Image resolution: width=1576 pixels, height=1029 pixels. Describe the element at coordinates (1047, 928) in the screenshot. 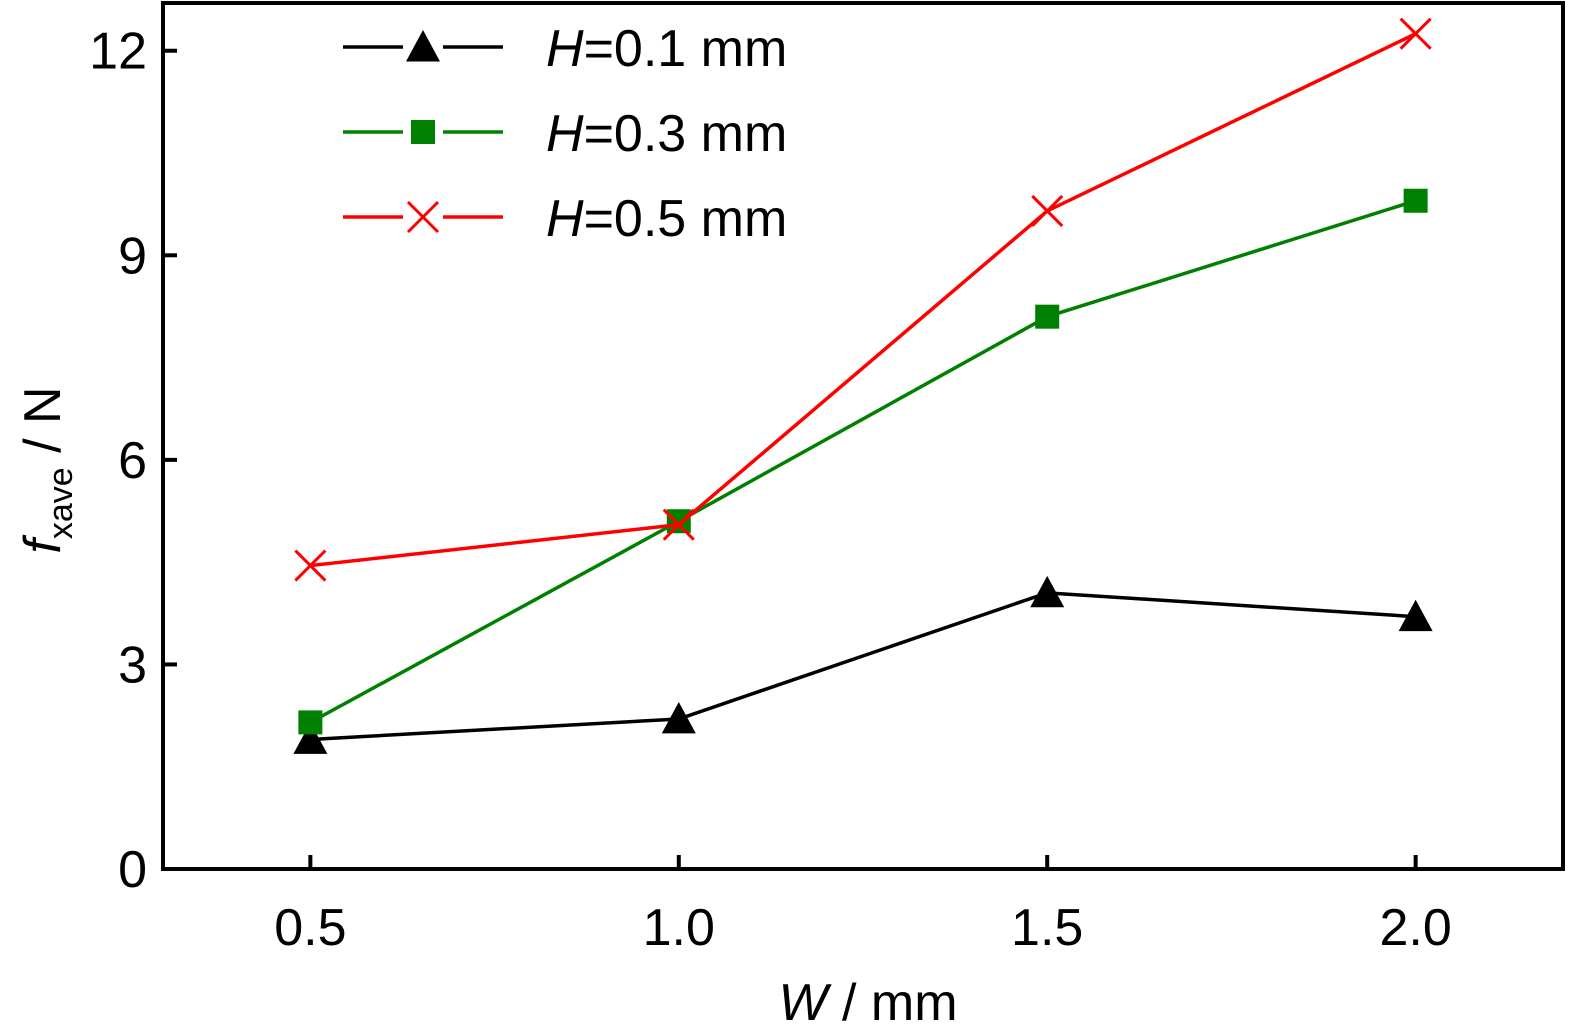

I see `x-tick-label-2: 1.5` at that location.